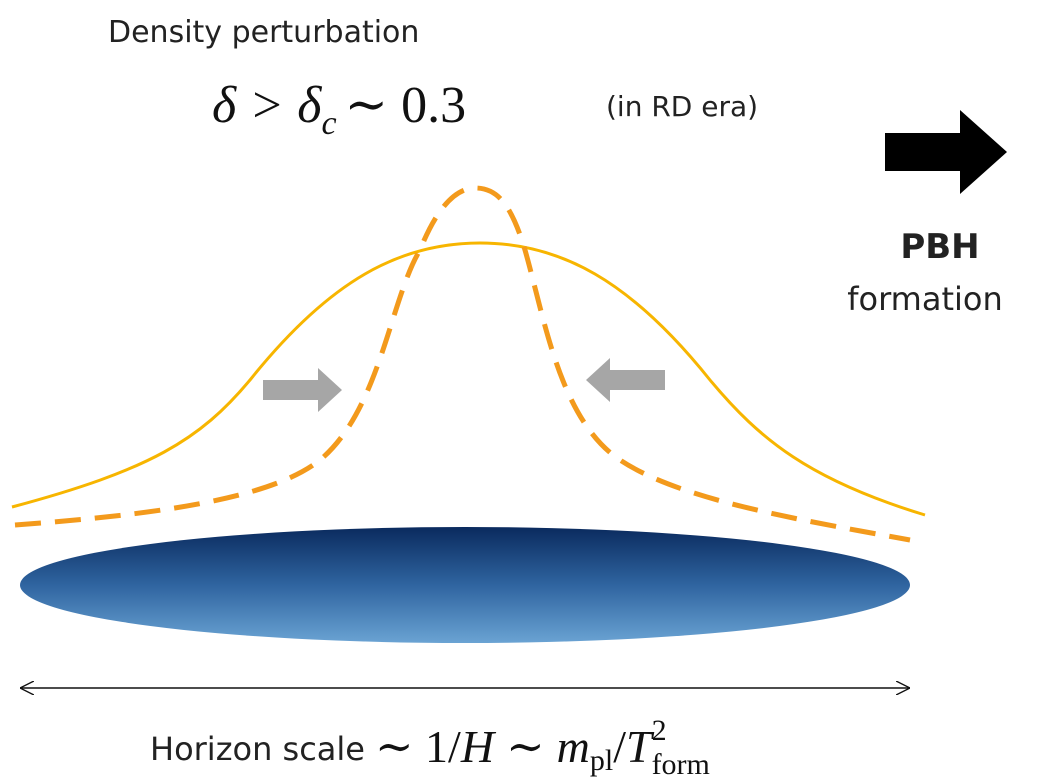 The width and height of the screenshot is (1041, 780). What do you see at coordinates (339, 109) in the screenshot?
I see `condition-formula: δ > δc ∼ 0.3` at bounding box center [339, 109].